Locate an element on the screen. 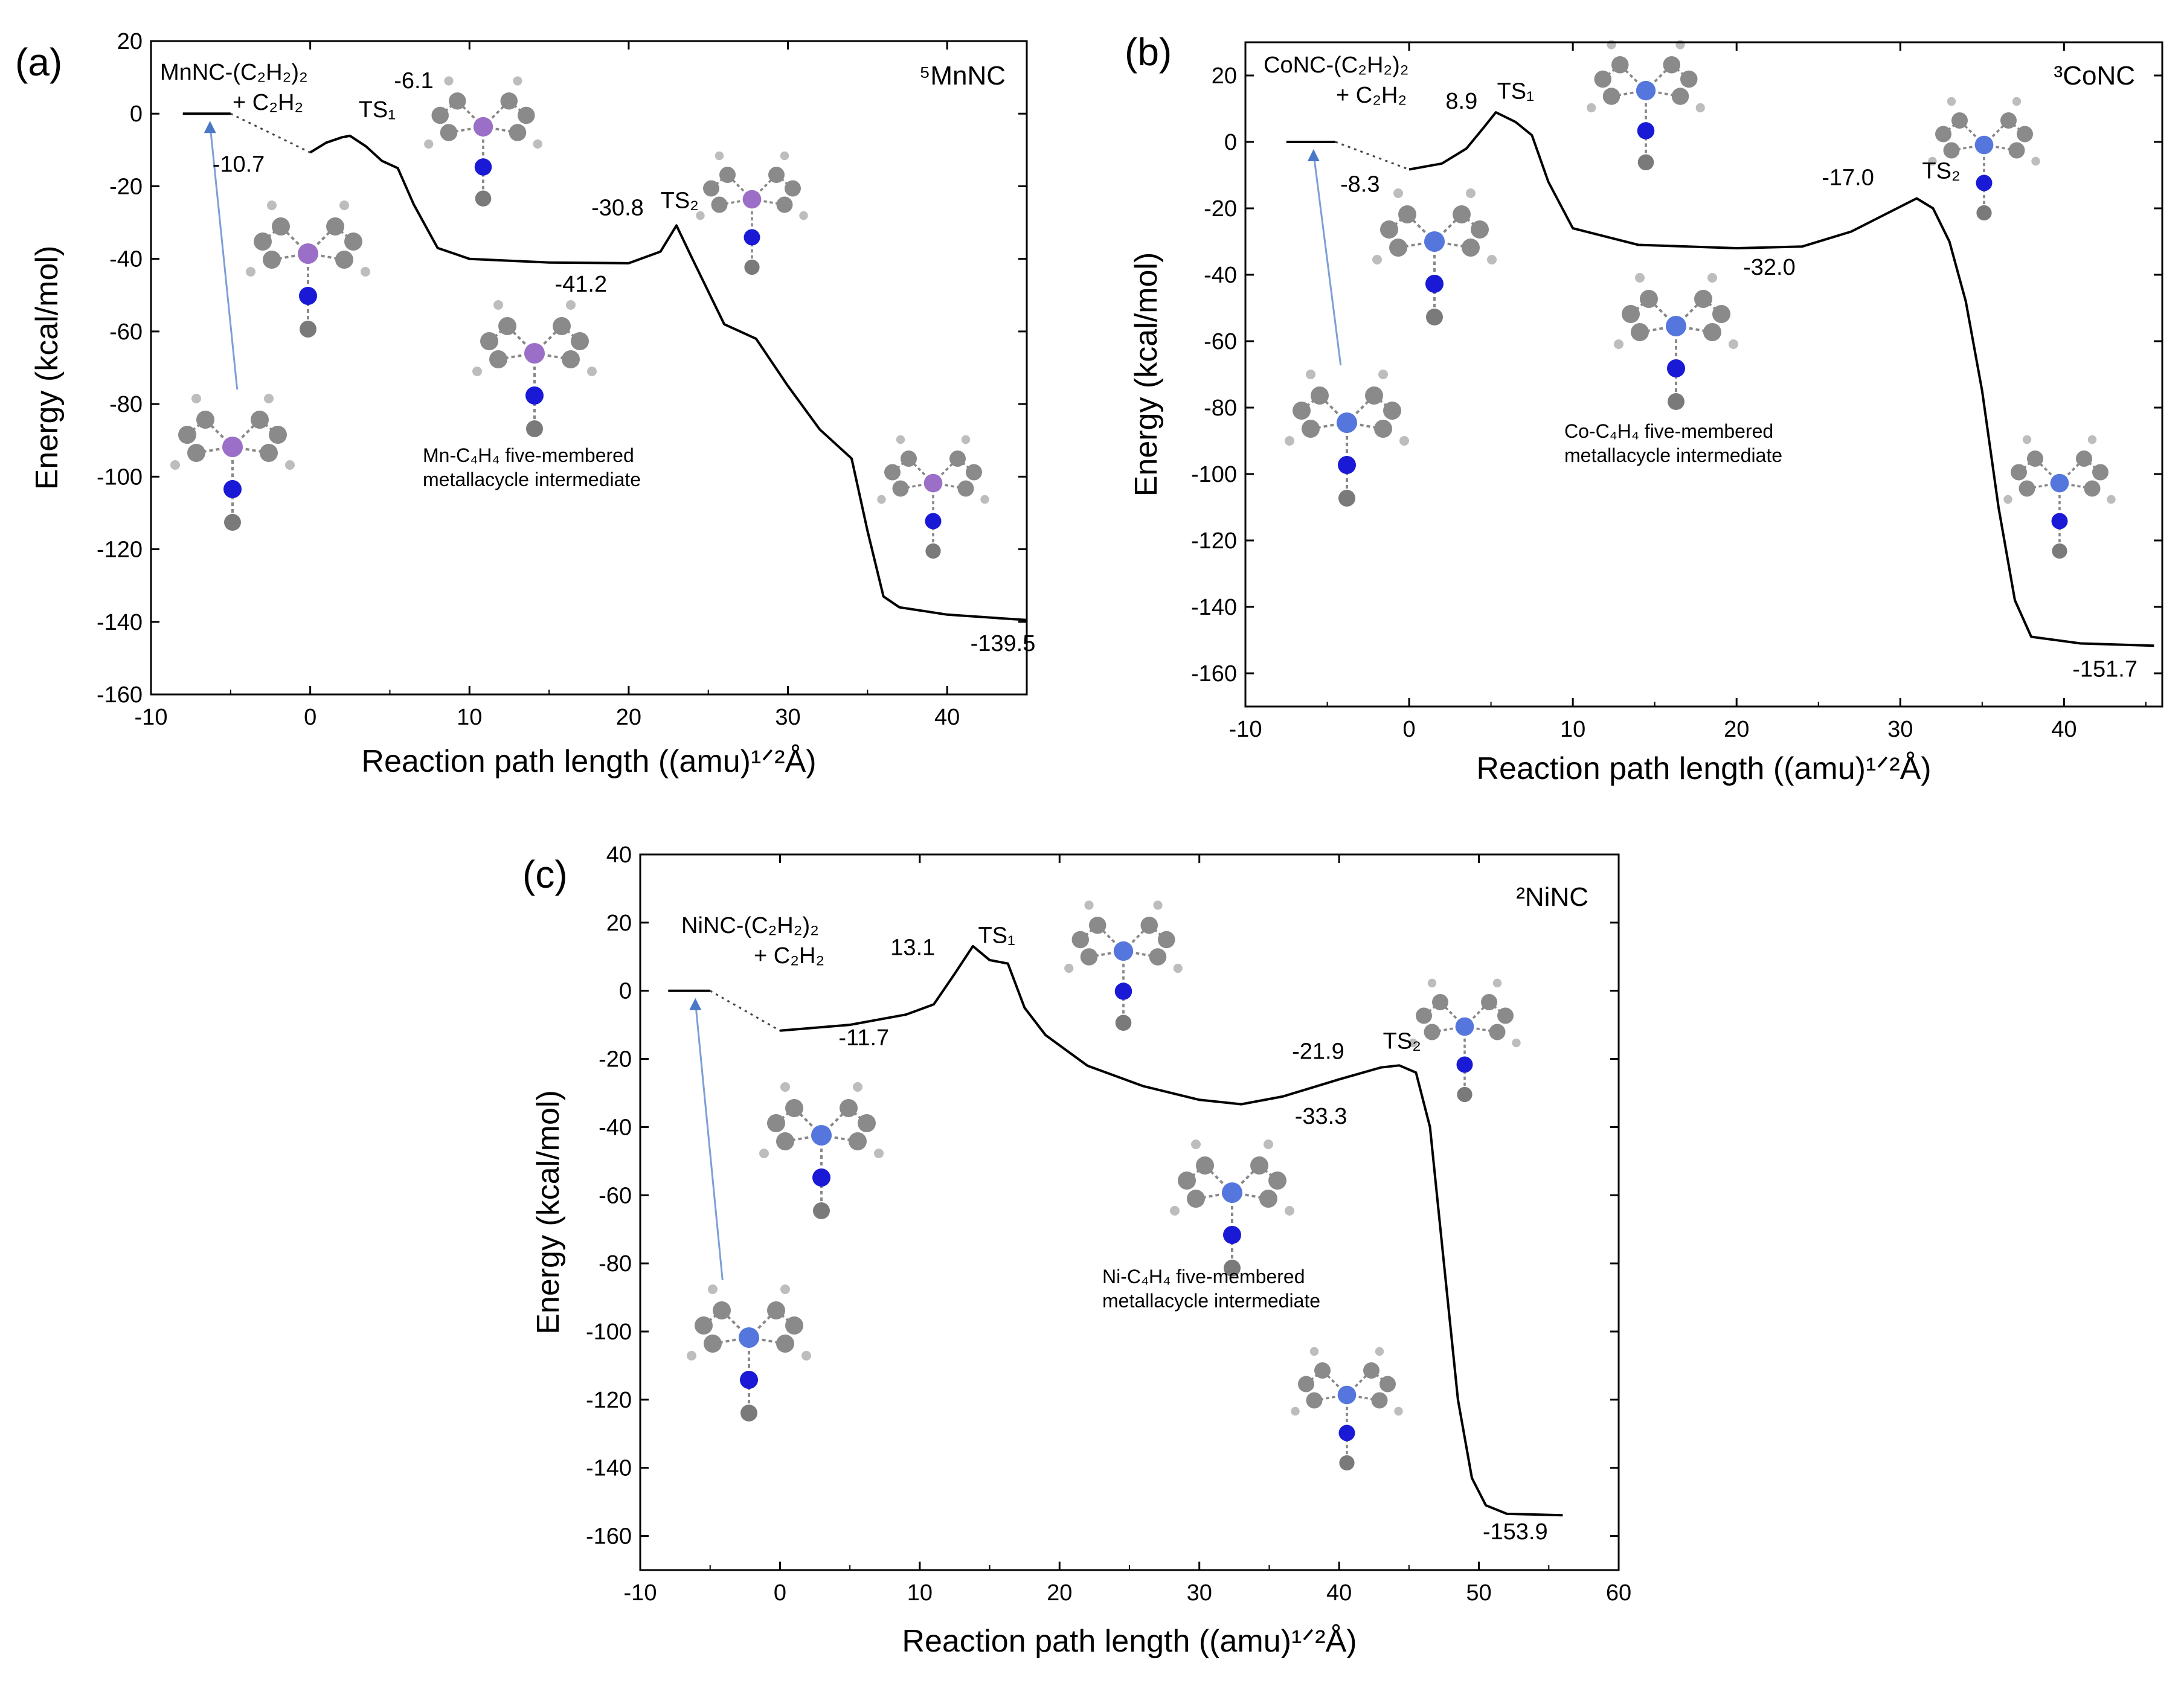  energy-label: -6.1 is located at coordinates (413, 81).